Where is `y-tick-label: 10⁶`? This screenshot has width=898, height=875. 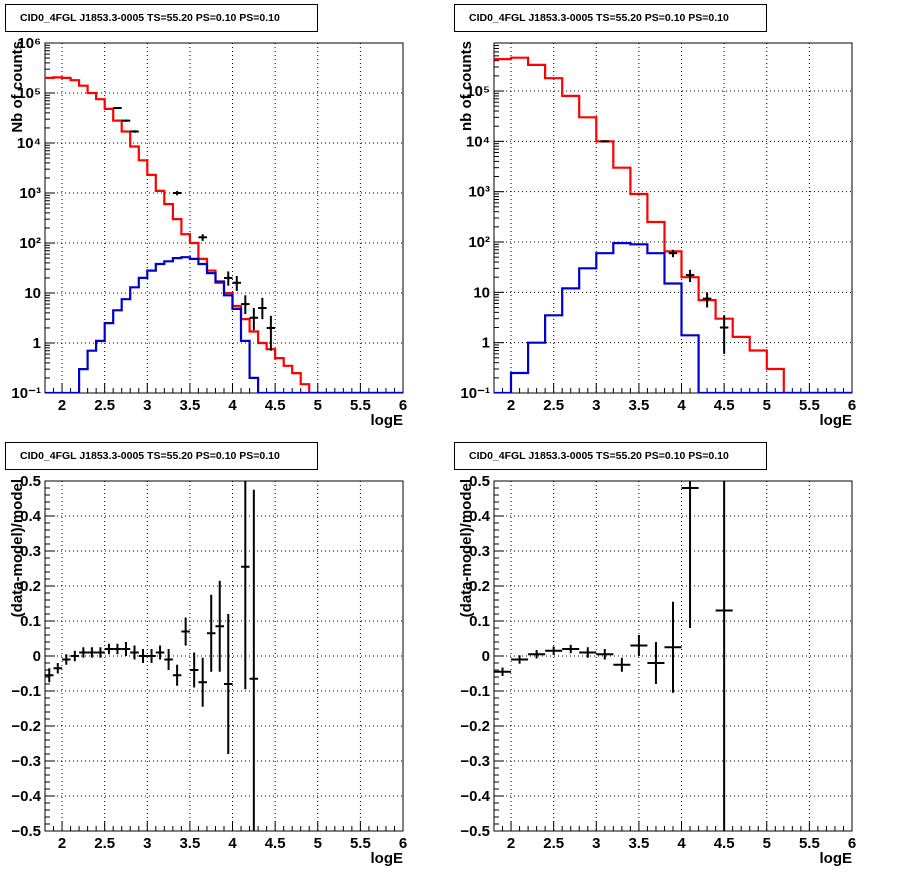 y-tick-label: 10⁶ is located at coordinates (29, 43).